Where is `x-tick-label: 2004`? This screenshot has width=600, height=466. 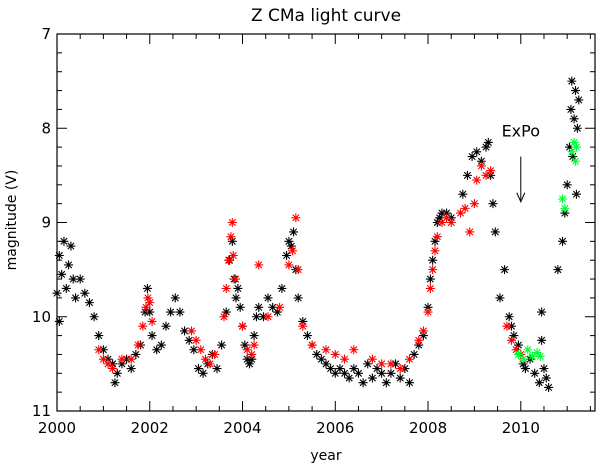
x-tick-label: 2004 is located at coordinates (242, 428).